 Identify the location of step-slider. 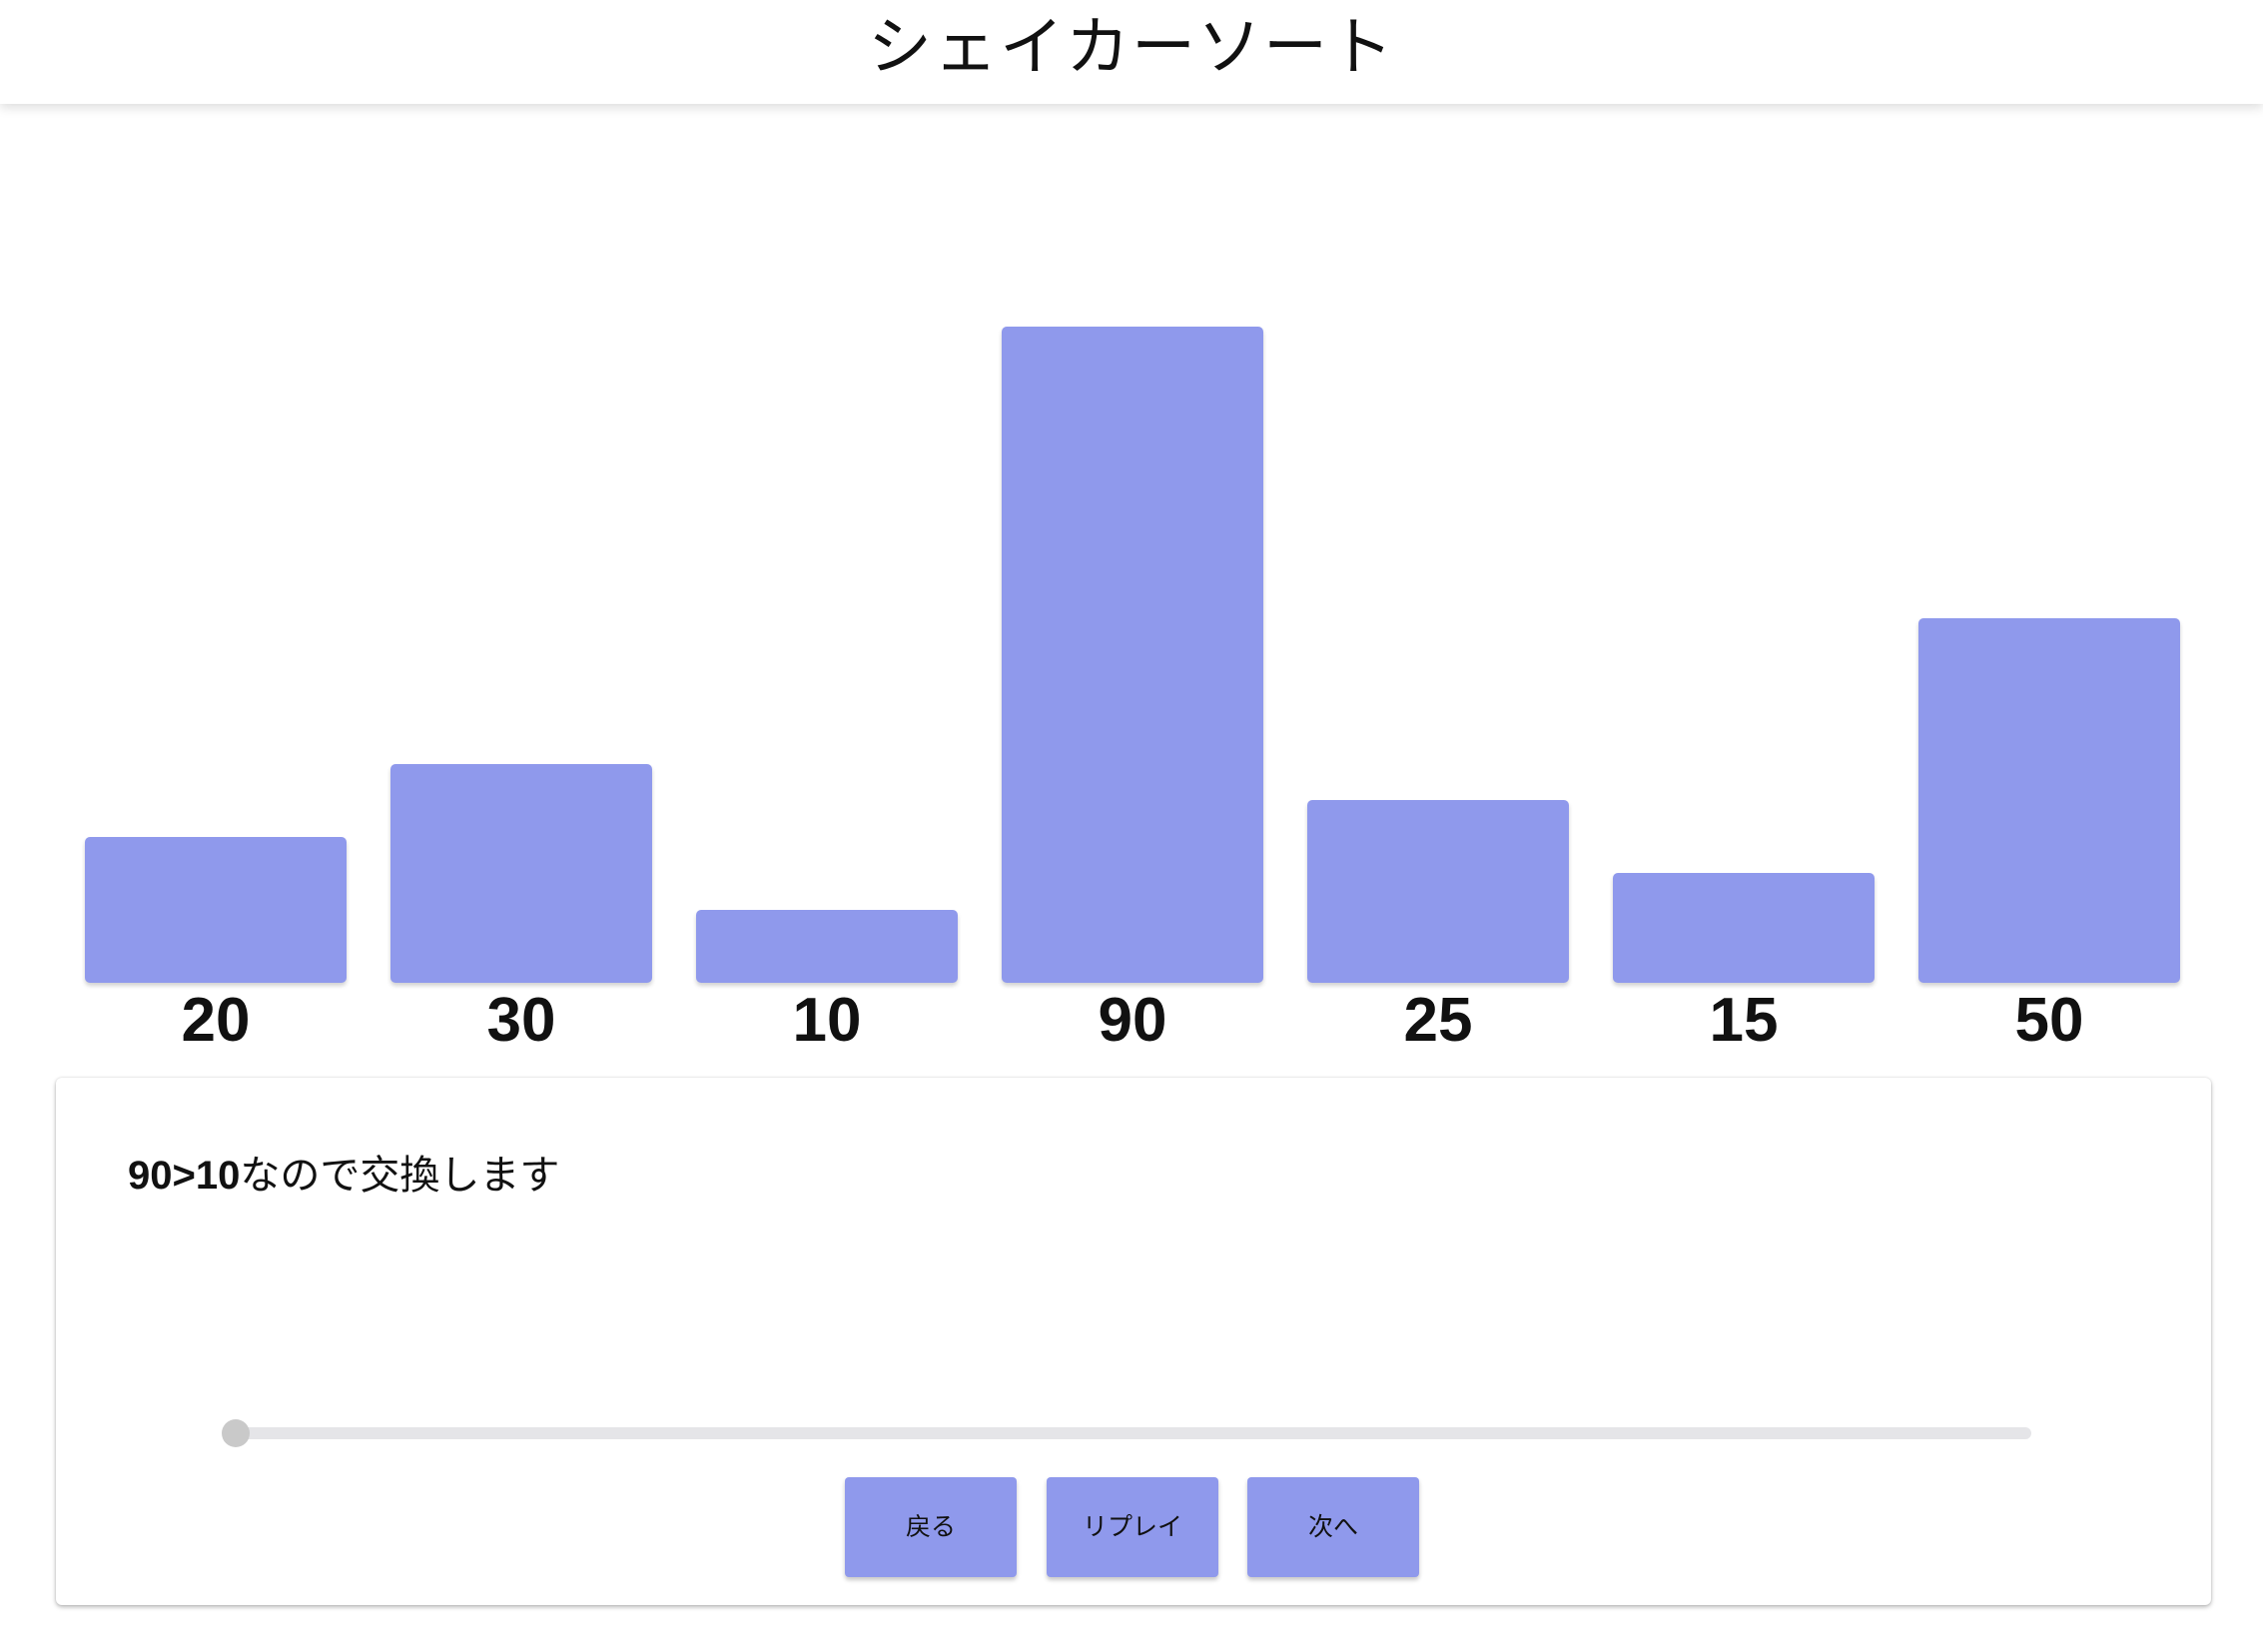
(1126, 1433).